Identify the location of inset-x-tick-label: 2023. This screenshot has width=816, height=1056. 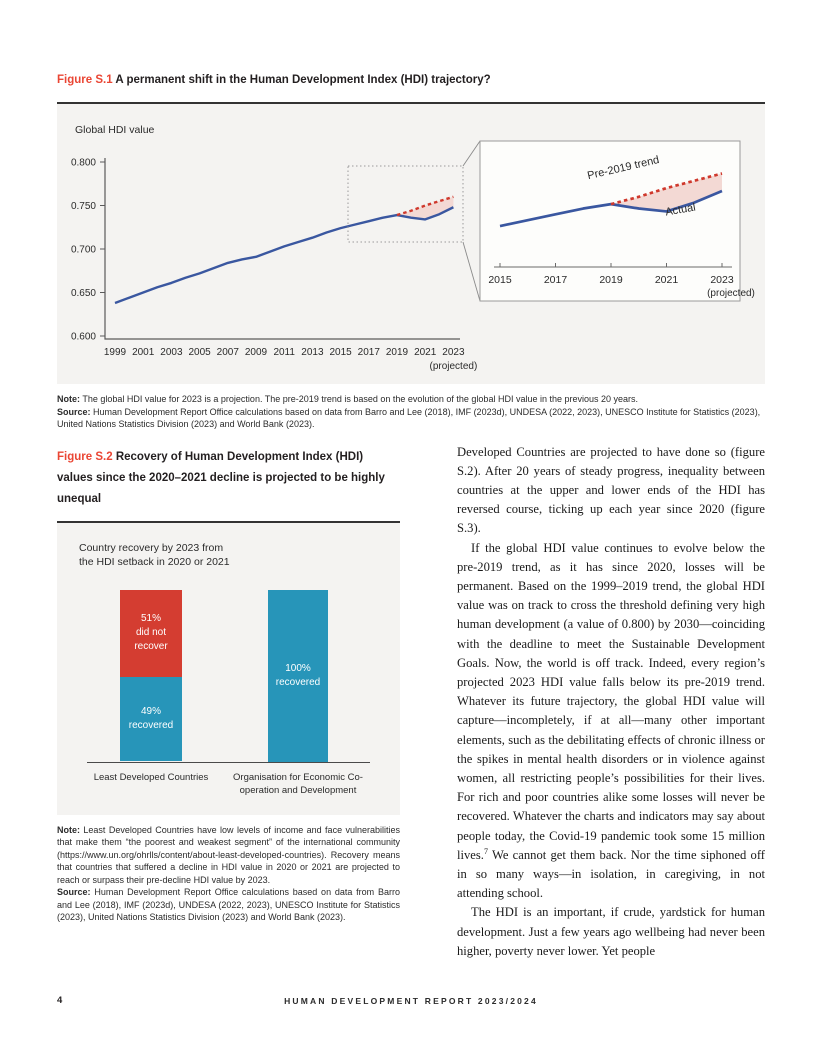
(722, 280).